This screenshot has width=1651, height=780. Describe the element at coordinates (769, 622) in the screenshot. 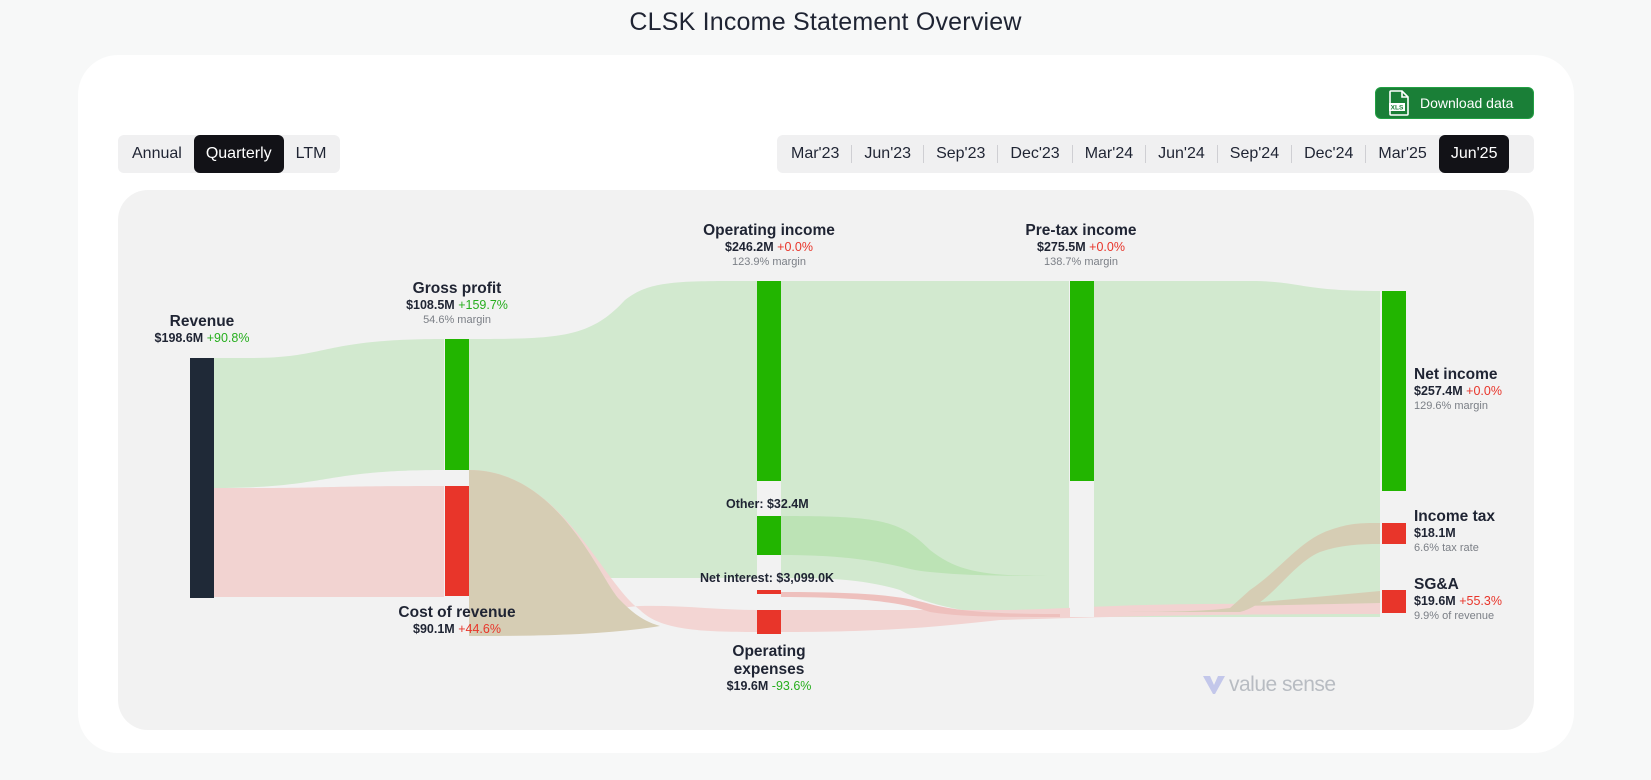

I see `bar-operating-expenses` at that location.